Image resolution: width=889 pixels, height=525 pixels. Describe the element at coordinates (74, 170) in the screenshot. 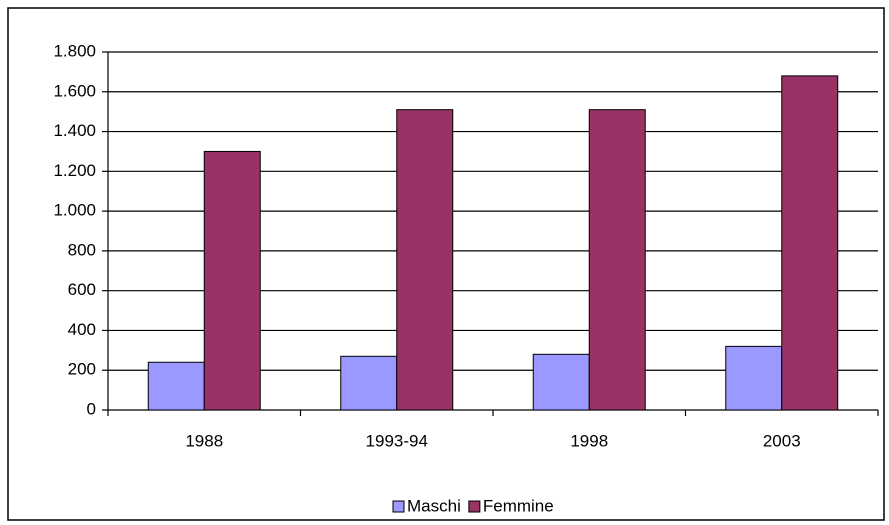

I see `y-tick-label: 1.200` at that location.